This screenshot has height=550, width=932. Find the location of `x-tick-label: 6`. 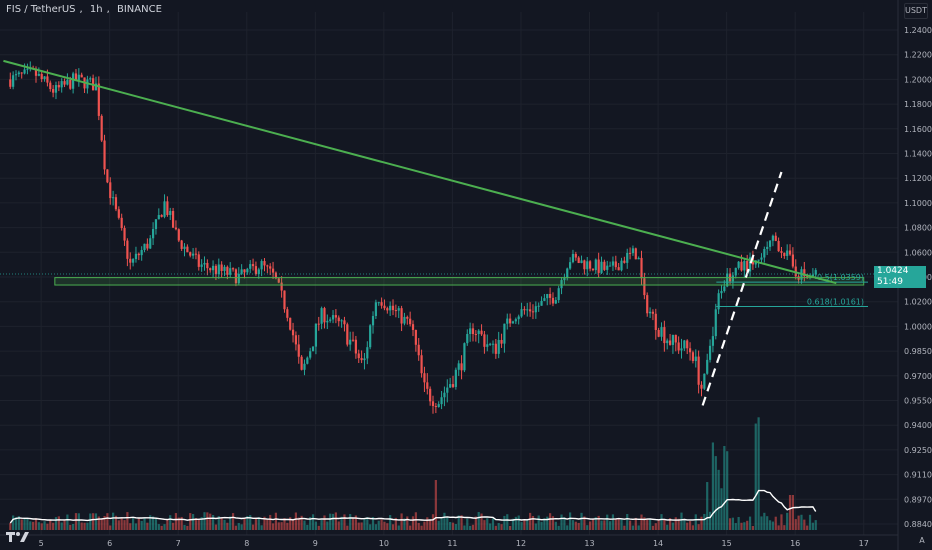

x-tick-label: 6 is located at coordinates (109, 543).